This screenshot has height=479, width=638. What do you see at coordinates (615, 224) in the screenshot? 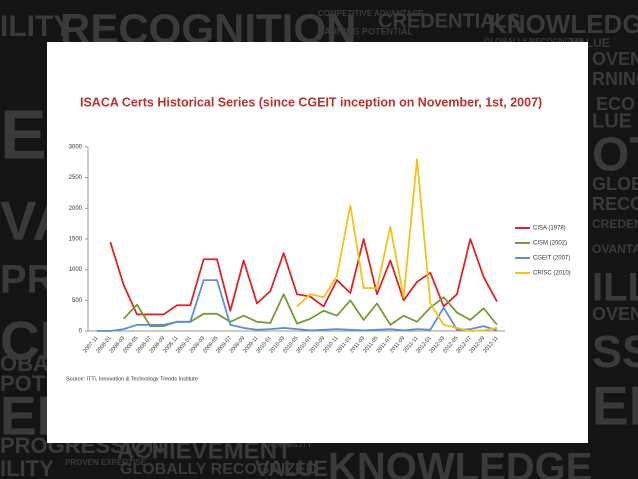
I see `background-word: CREDEN` at bounding box center [615, 224].